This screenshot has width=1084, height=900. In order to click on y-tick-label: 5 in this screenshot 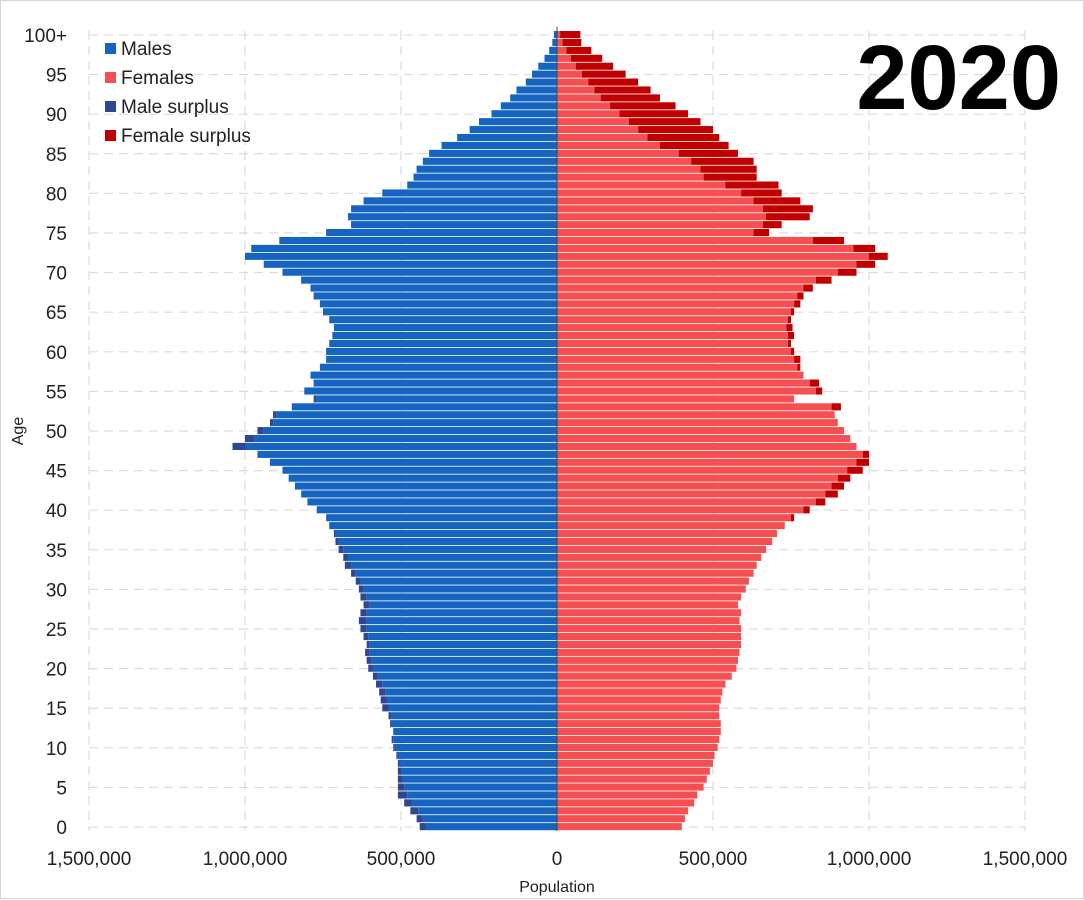, I will do `click(61, 788)`.